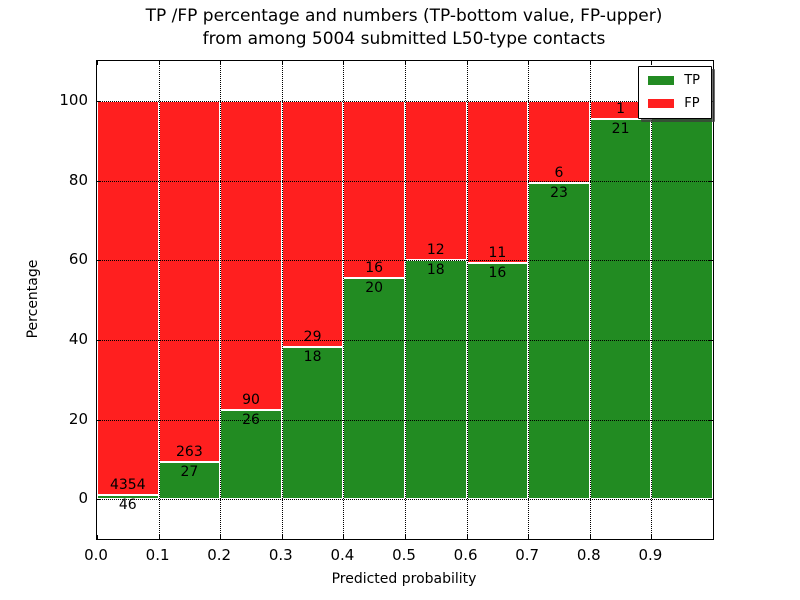 The height and width of the screenshot is (600, 800). What do you see at coordinates (675, 92) in the screenshot?
I see `legend: TP FP` at bounding box center [675, 92].